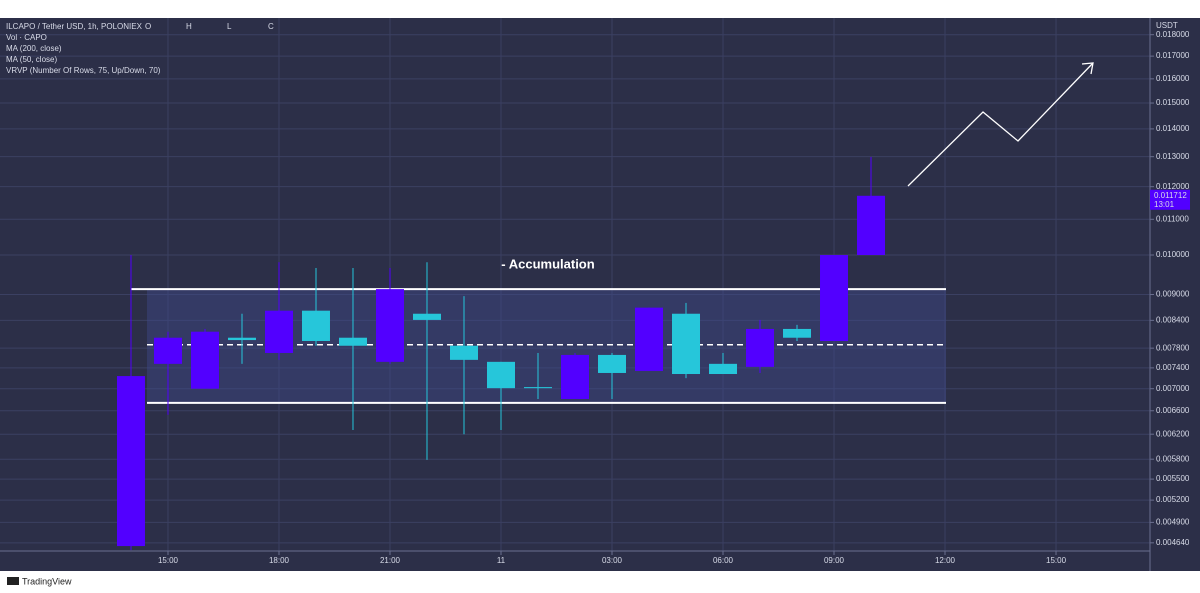 The image size is (1200, 593). I want to click on footer-brand: TradingView, so click(47, 581).